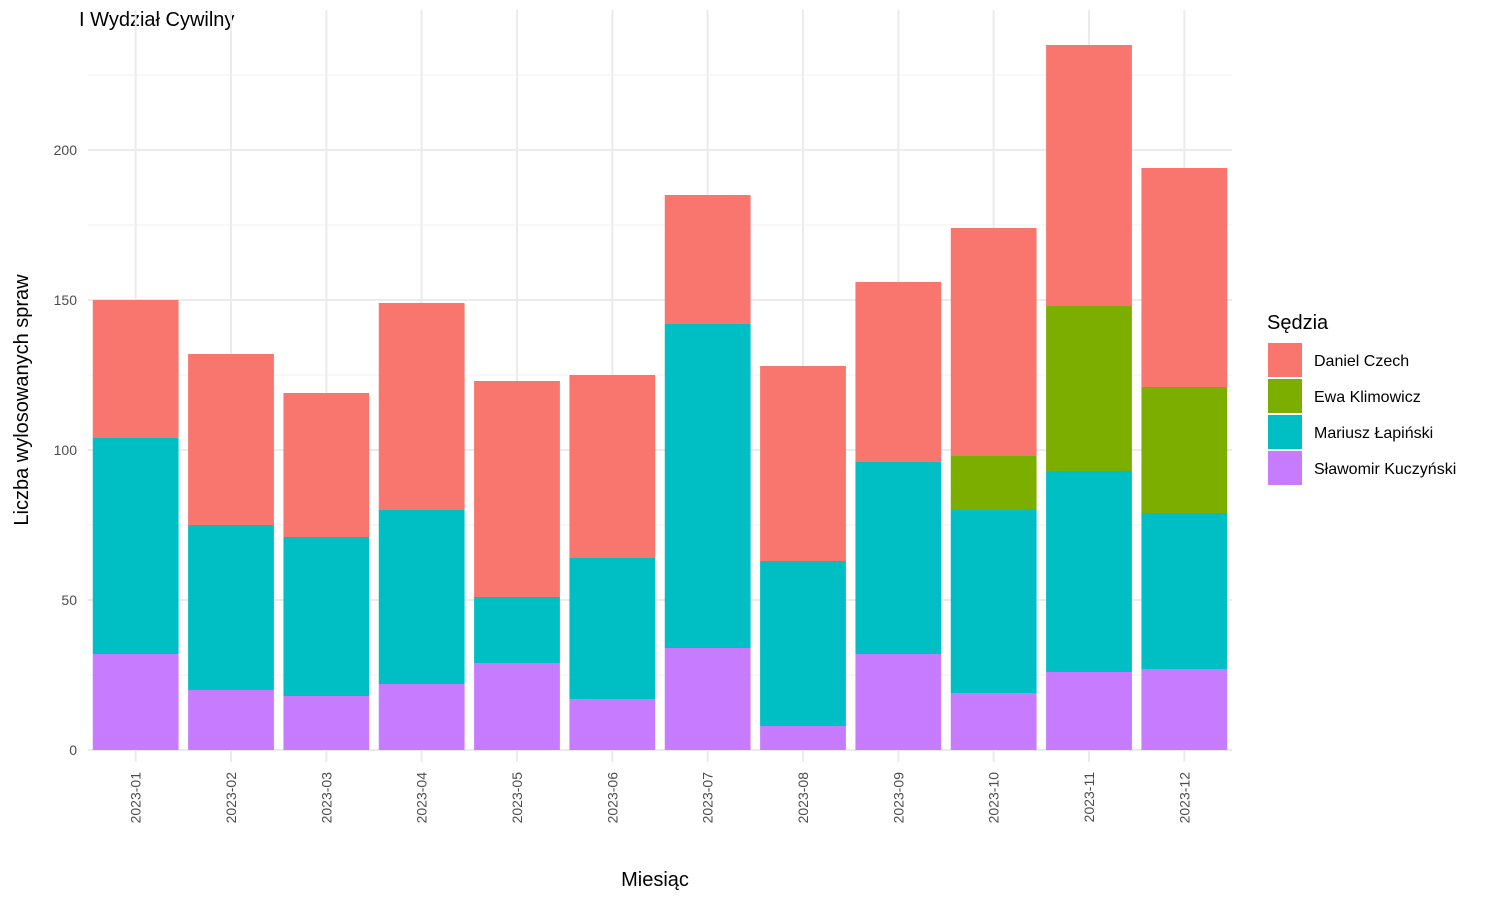 The width and height of the screenshot is (1500, 900). Describe the element at coordinates (517, 798) in the screenshot. I see `x-tick-label: 2023-05` at that location.